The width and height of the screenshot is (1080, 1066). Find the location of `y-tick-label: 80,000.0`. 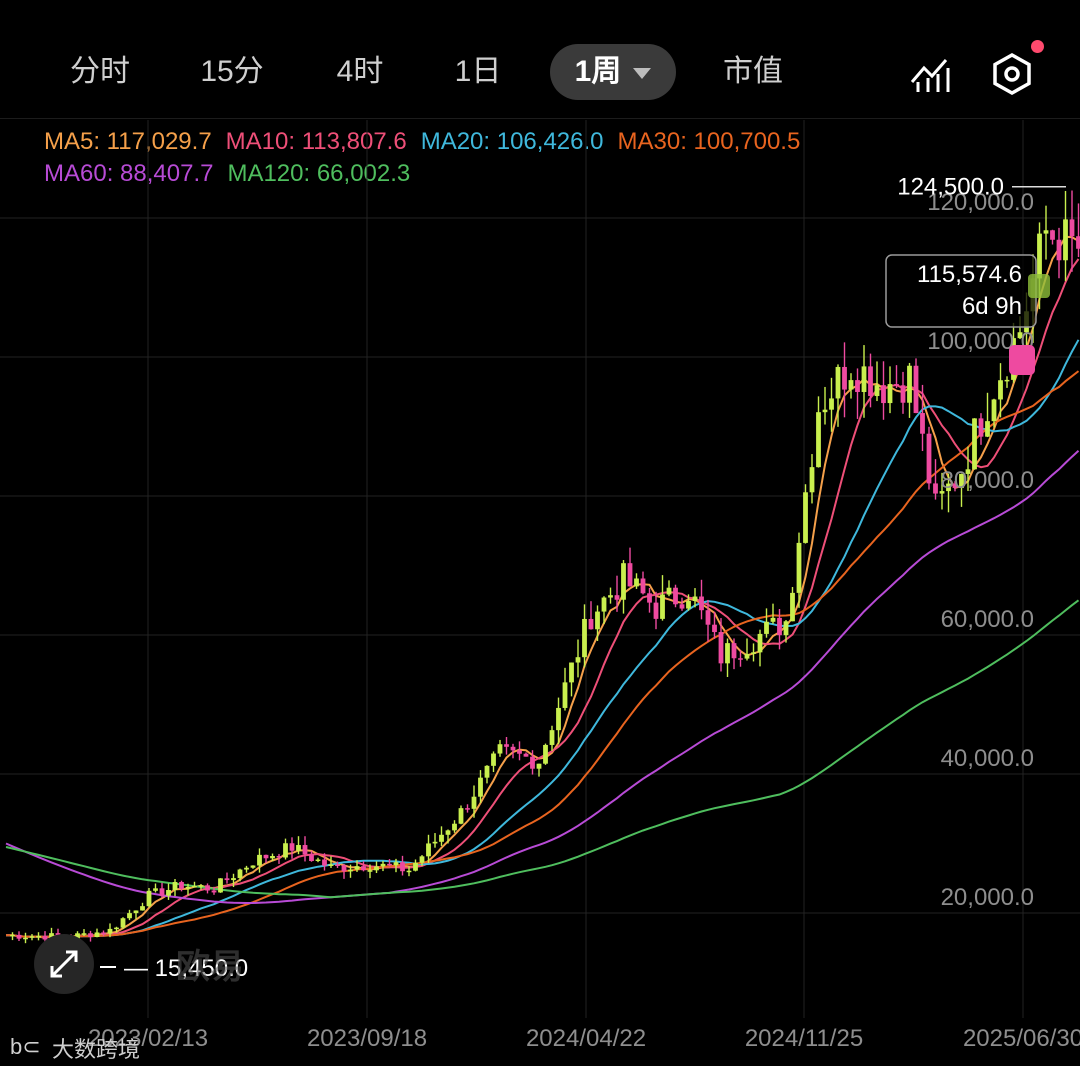

y-tick-label: 80,000.0 is located at coordinates (987, 480).